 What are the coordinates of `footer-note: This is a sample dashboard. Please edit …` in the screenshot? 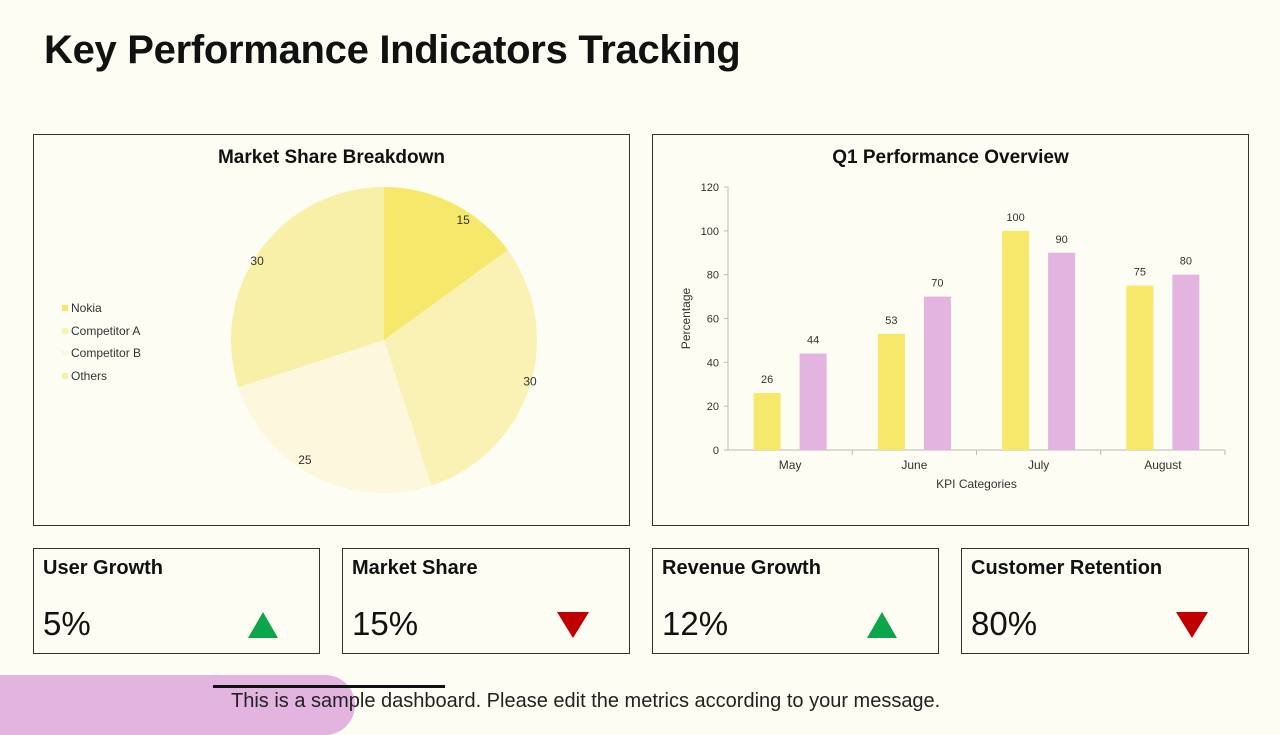 It's located at (586, 701).